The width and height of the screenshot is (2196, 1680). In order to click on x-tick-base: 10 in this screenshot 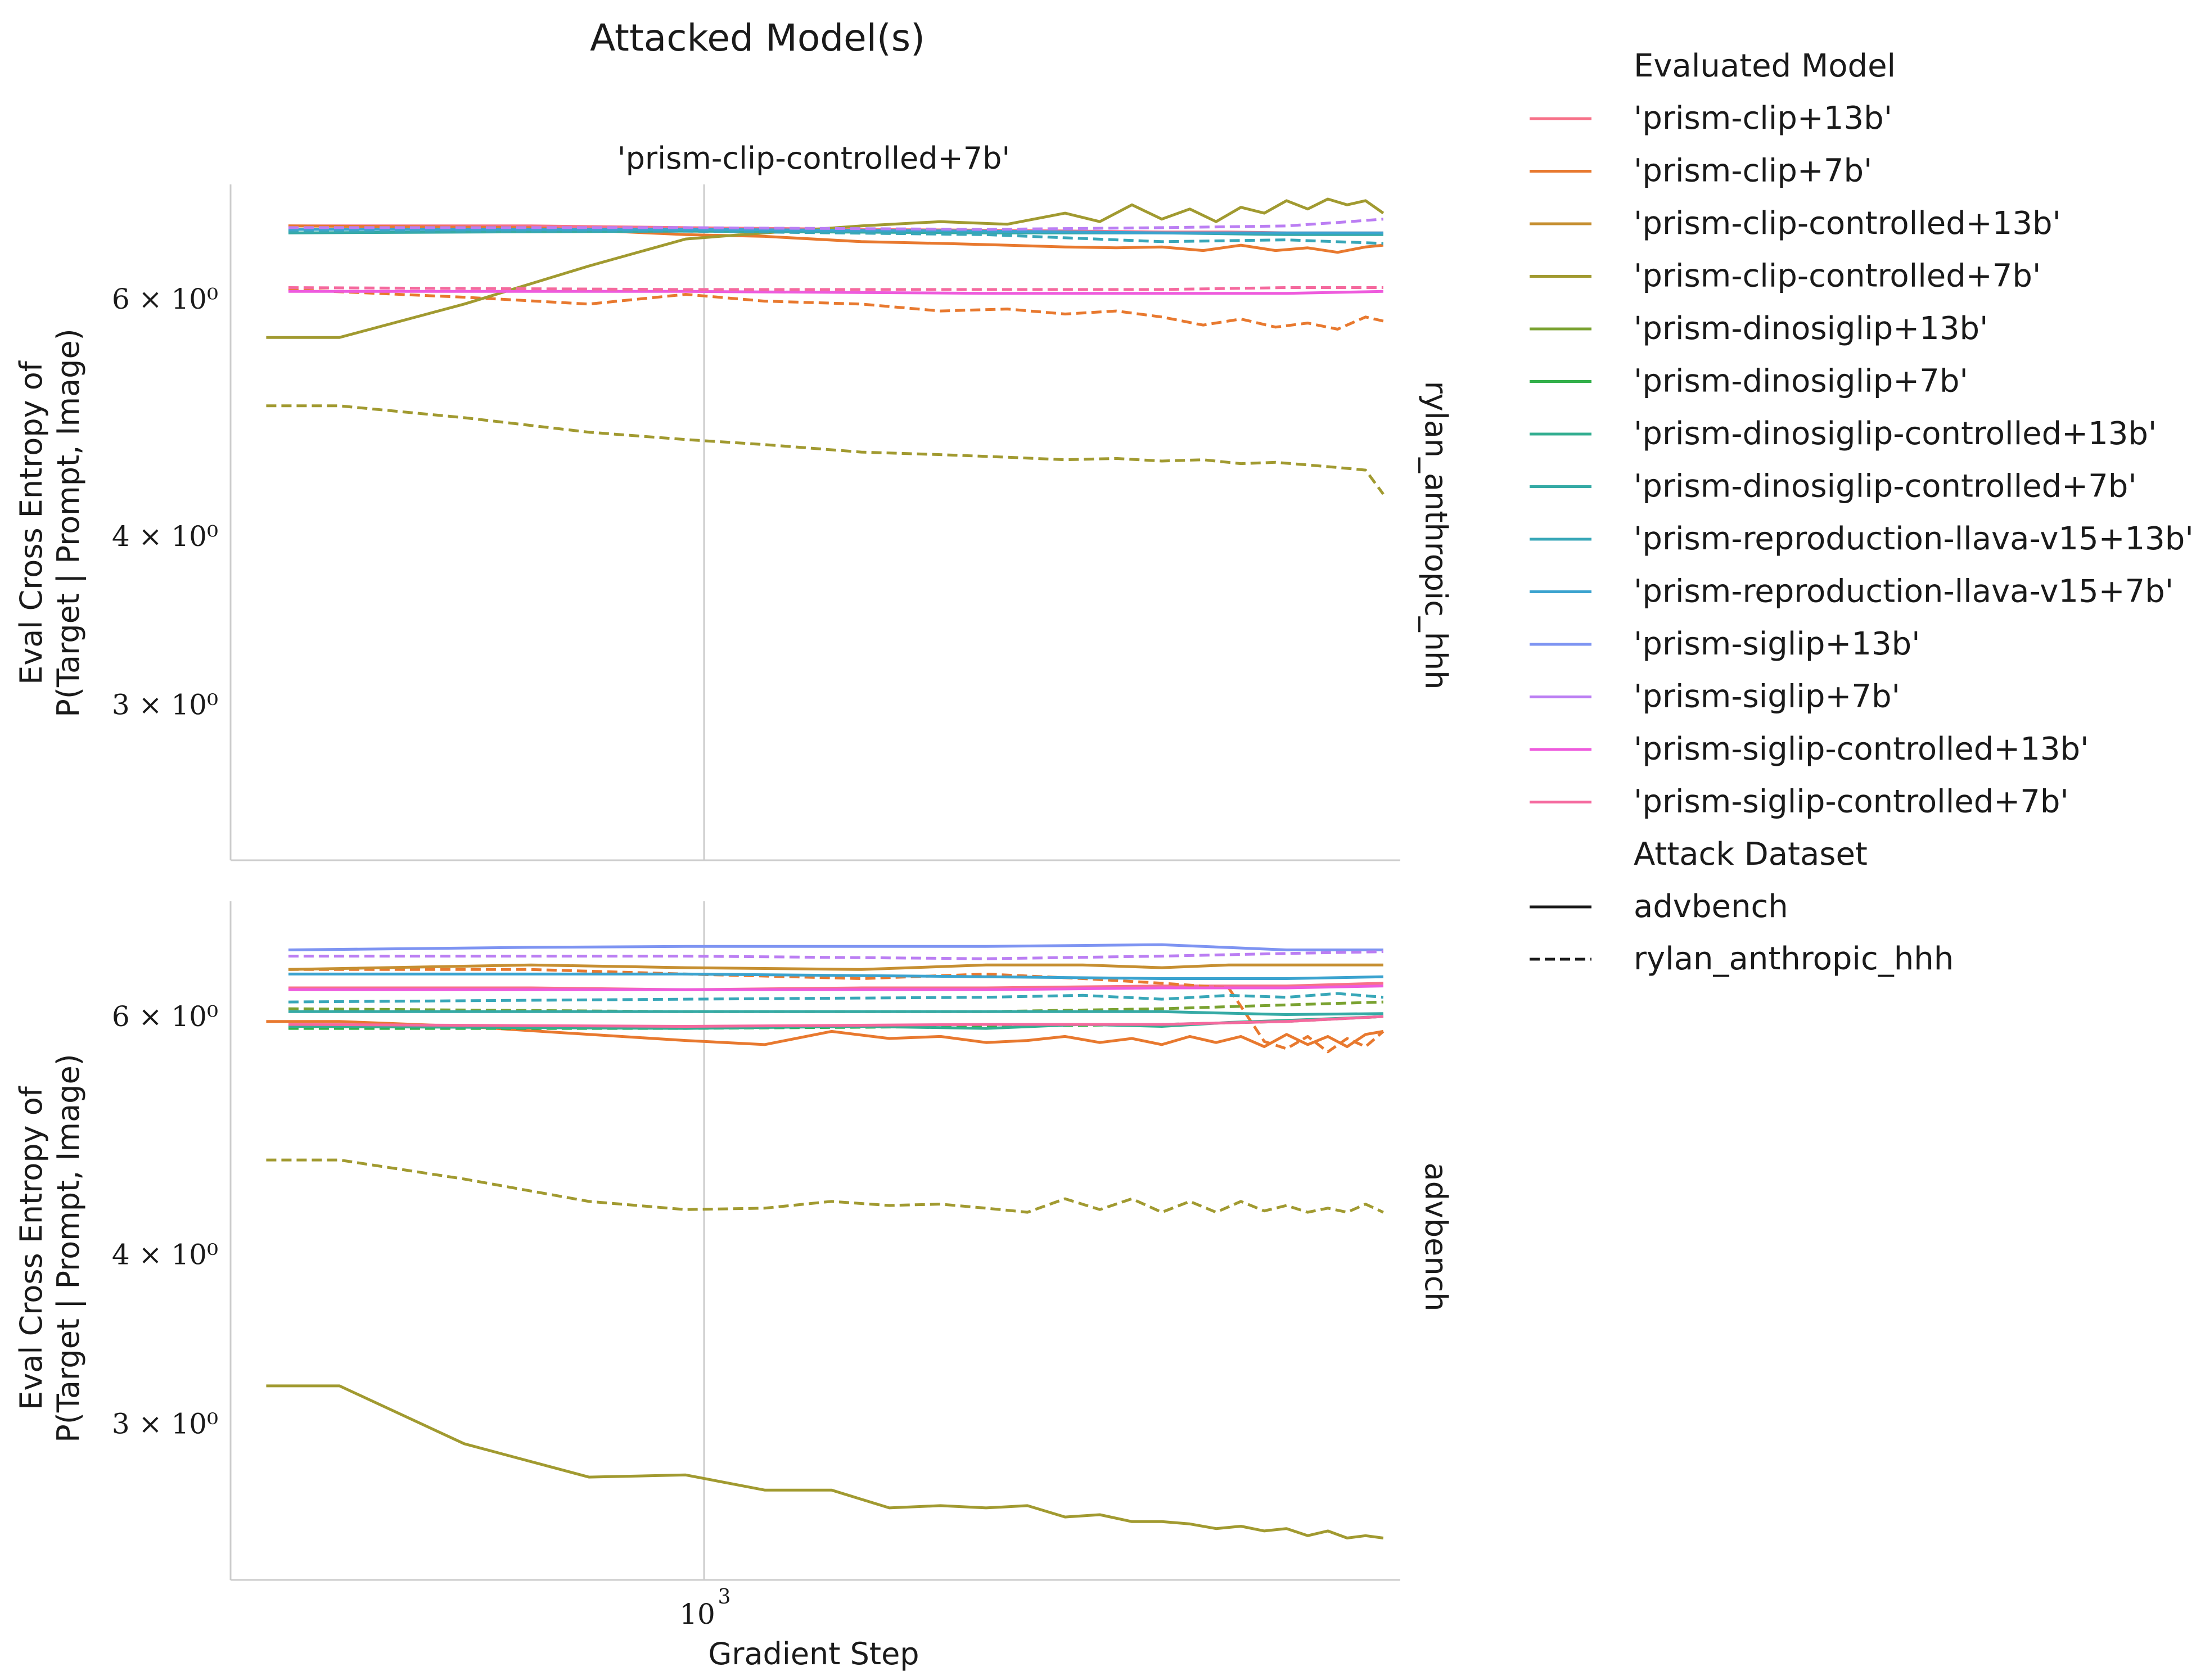, I will do `click(697, 1614)`.